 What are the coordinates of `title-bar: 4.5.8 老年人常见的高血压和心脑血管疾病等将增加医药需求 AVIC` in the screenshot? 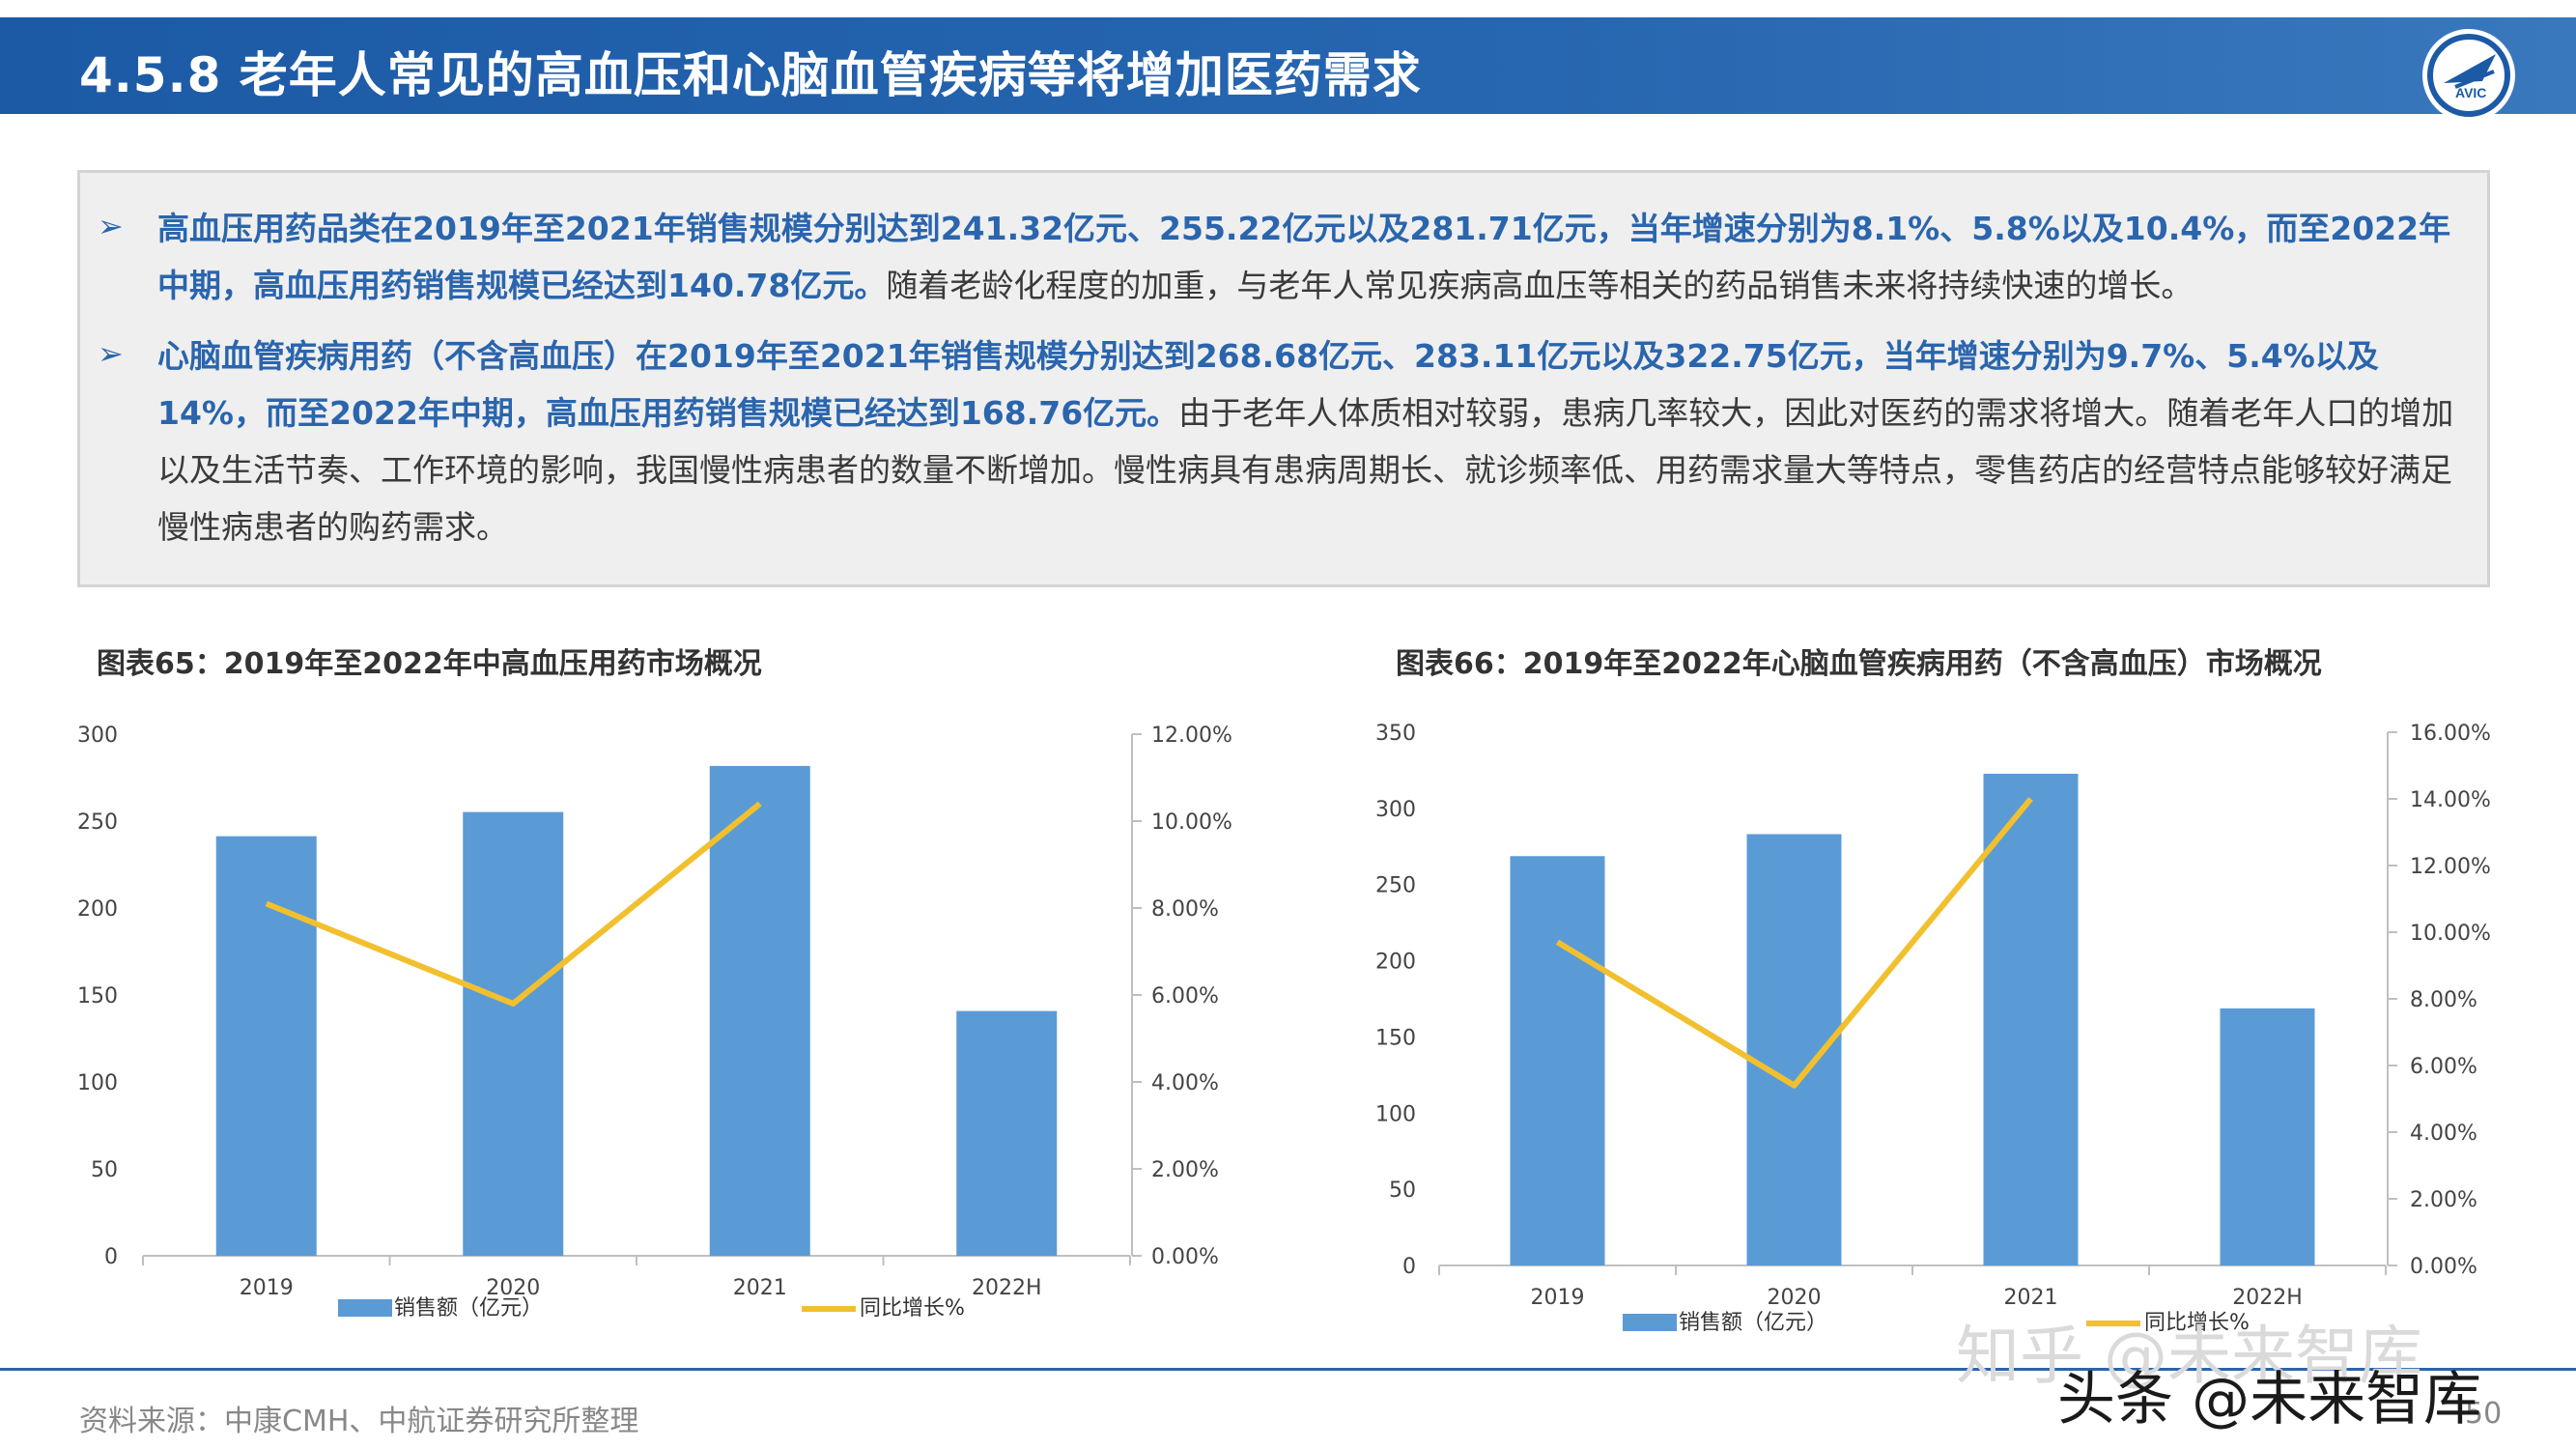 It's located at (1288, 69).